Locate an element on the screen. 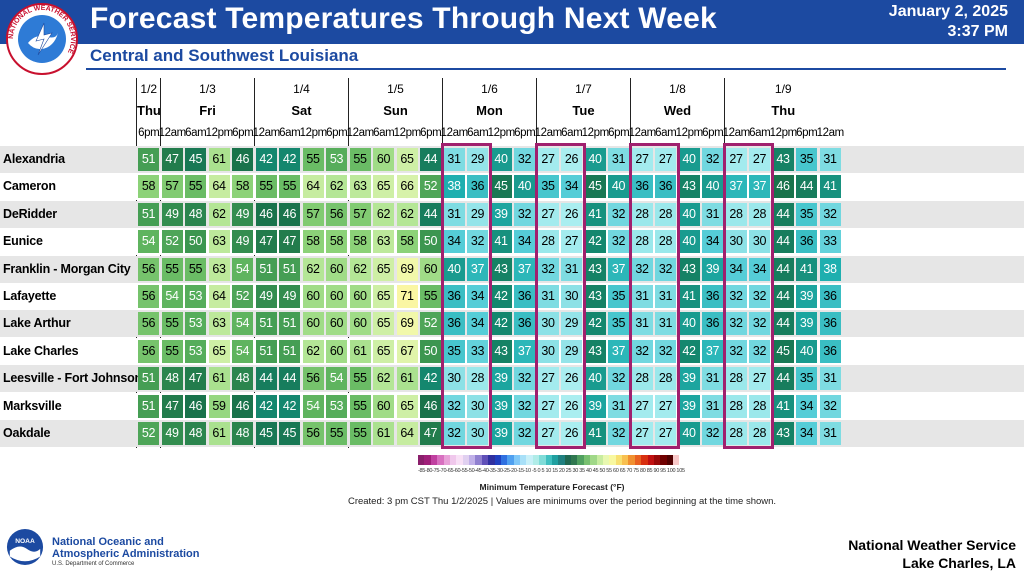 This screenshot has width=1024, height=576. day-date-header: 1/6 is located at coordinates (489, 89).